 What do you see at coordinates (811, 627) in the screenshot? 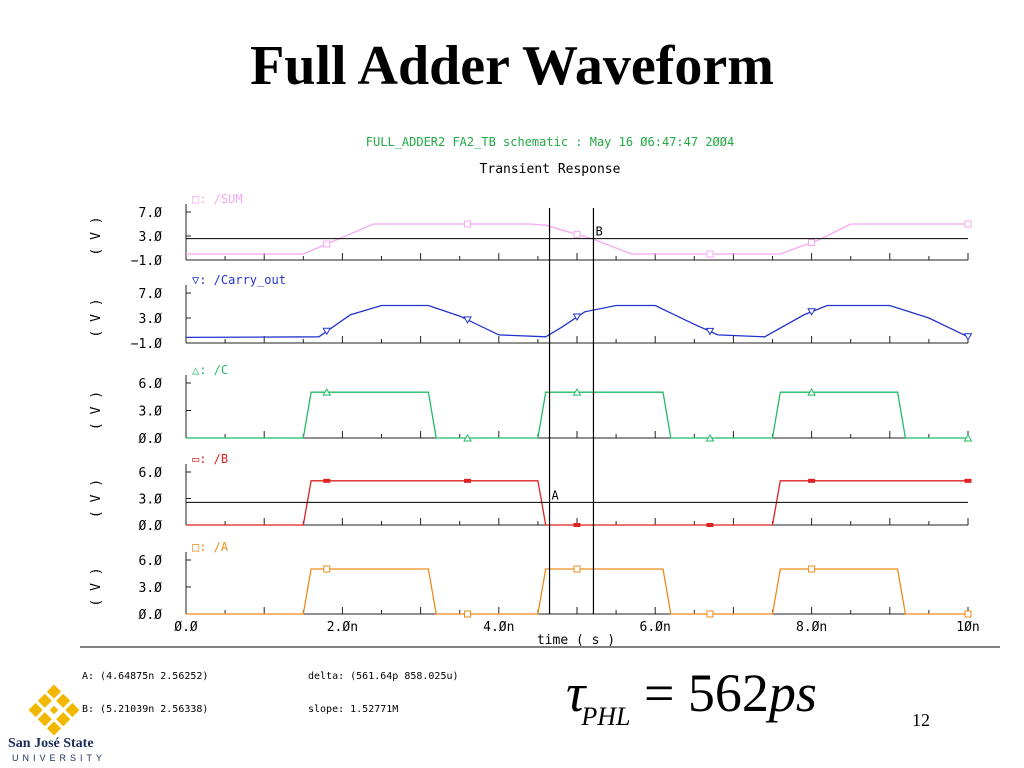
I see `x-tick-label: 8.Øn` at bounding box center [811, 627].